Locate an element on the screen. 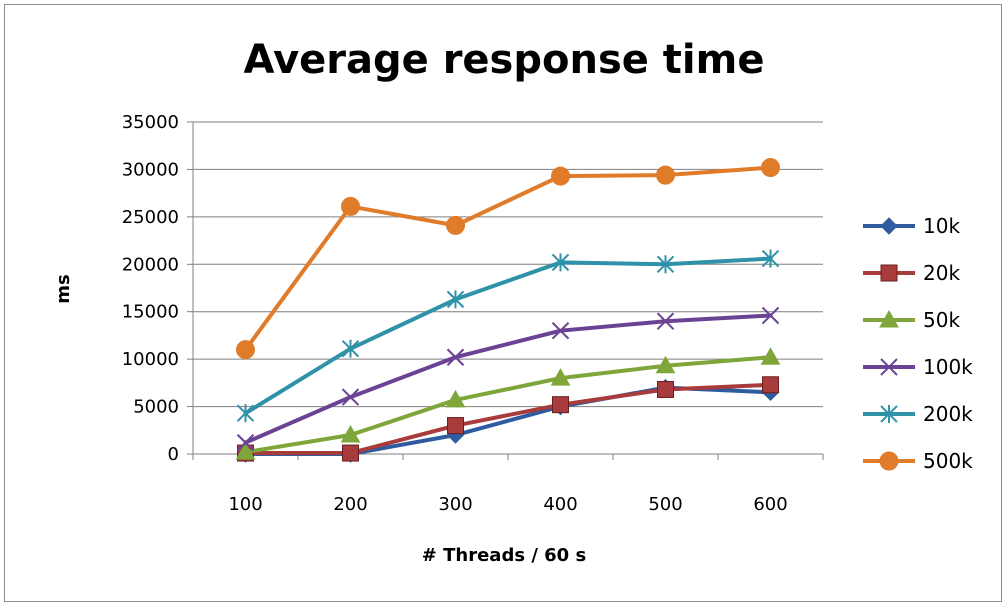 Image resolution: width=1008 pixels, height=607 pixels. x-tick-label: 400 is located at coordinates (560, 504).